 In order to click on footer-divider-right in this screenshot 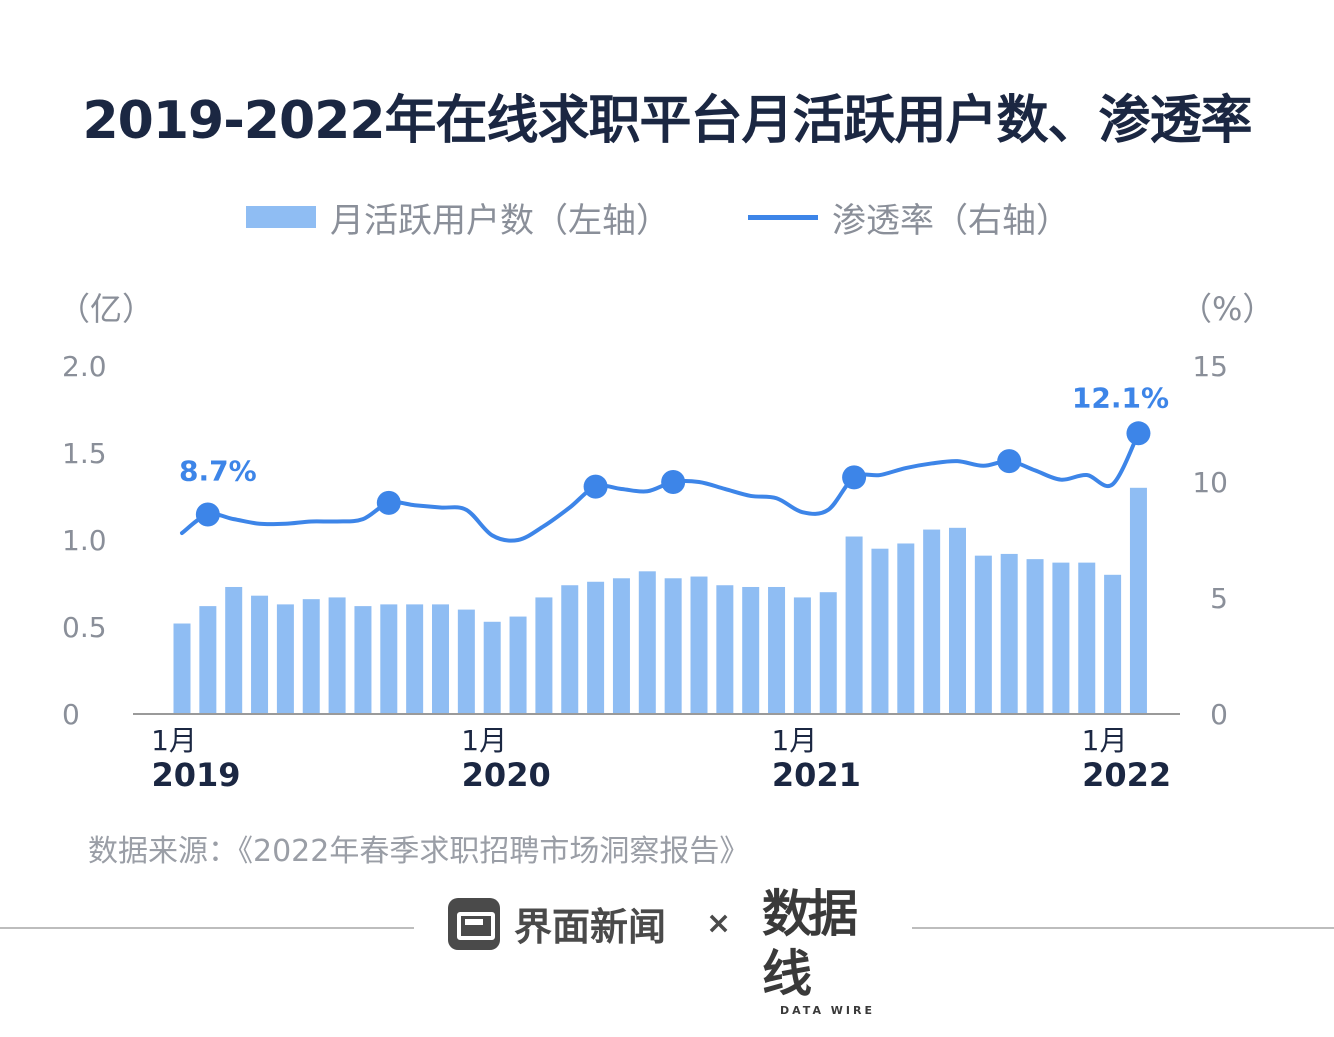, I will do `click(1123, 928)`.